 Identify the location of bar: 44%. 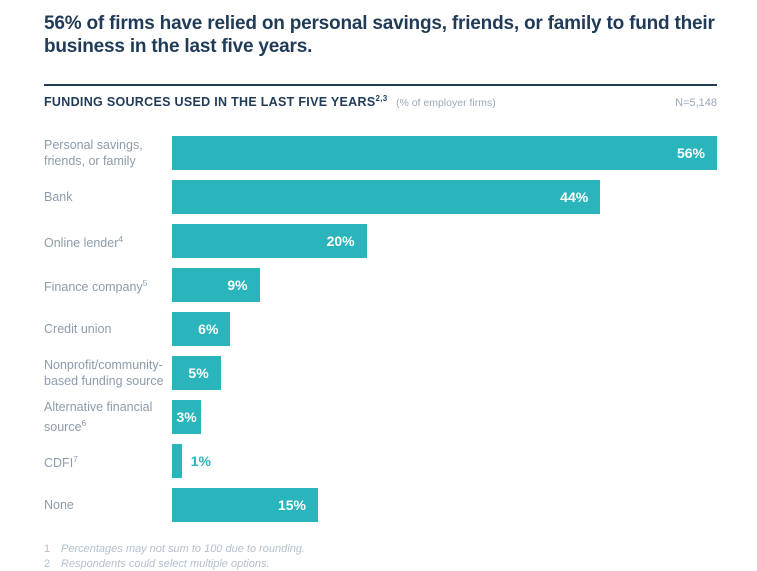
(386, 197).